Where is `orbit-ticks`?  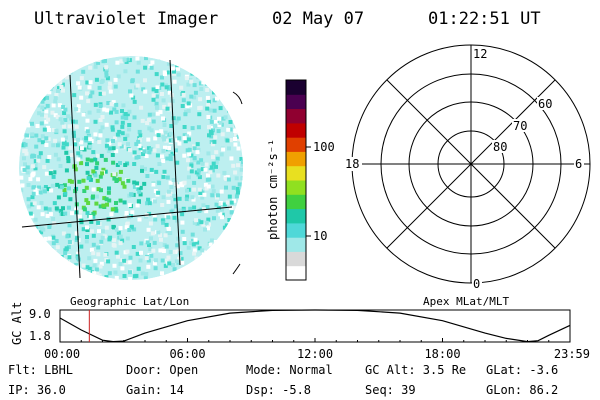
orbit-ticks is located at coordinates (315, 326).